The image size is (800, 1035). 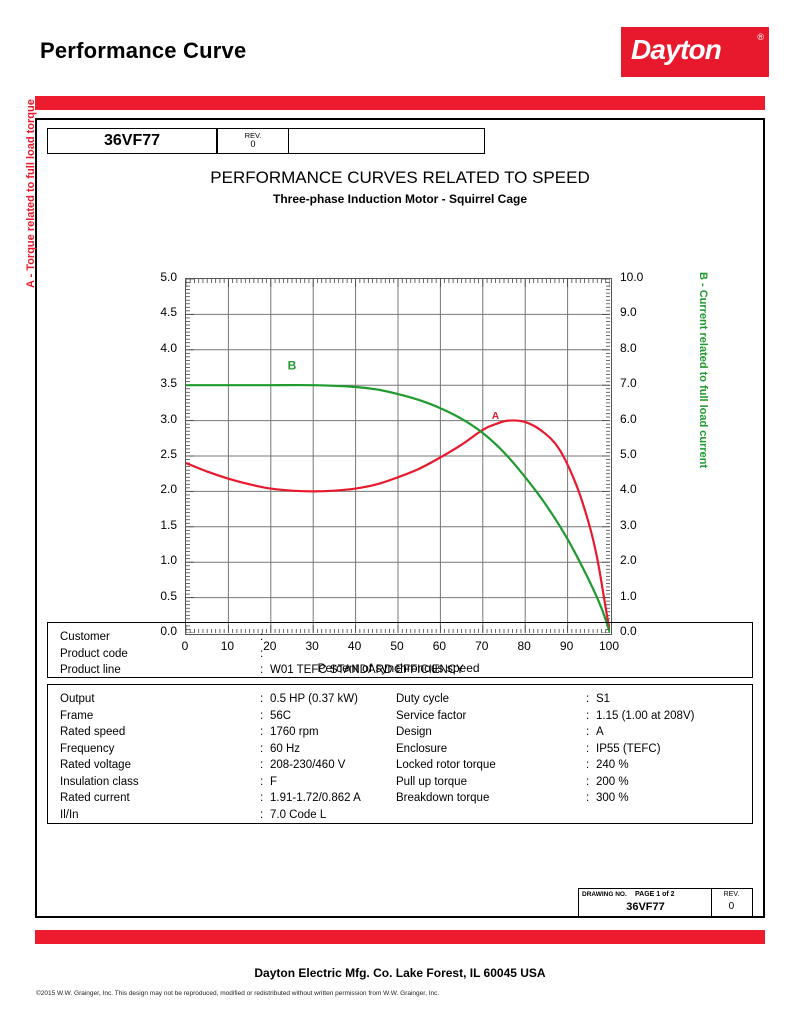 What do you see at coordinates (95, 798) in the screenshot?
I see `field-label: Rated current` at bounding box center [95, 798].